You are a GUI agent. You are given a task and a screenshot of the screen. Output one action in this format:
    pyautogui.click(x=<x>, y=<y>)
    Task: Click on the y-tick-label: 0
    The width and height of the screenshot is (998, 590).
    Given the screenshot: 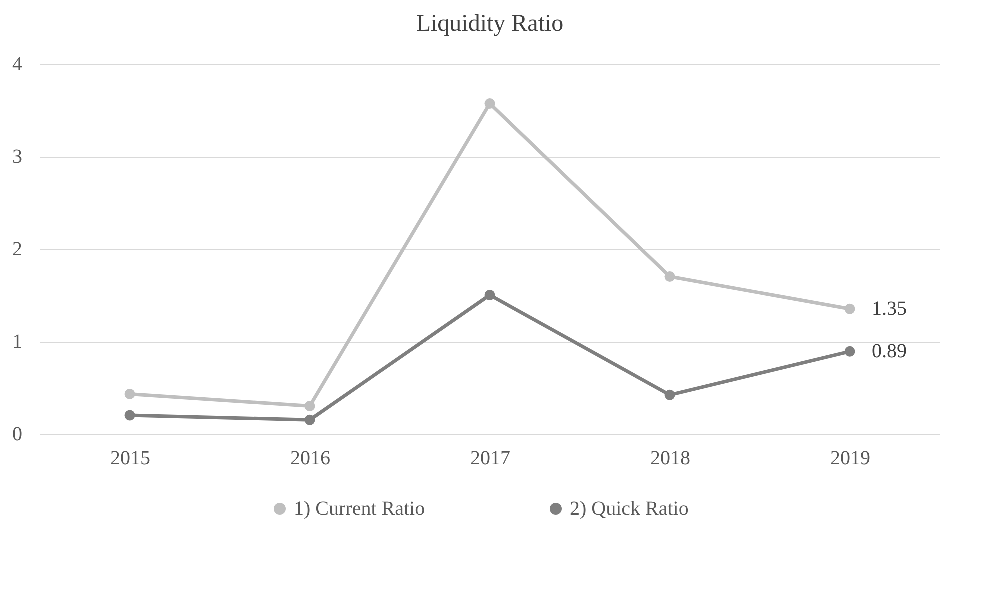 What is the action you would take?
    pyautogui.click(x=17, y=435)
    